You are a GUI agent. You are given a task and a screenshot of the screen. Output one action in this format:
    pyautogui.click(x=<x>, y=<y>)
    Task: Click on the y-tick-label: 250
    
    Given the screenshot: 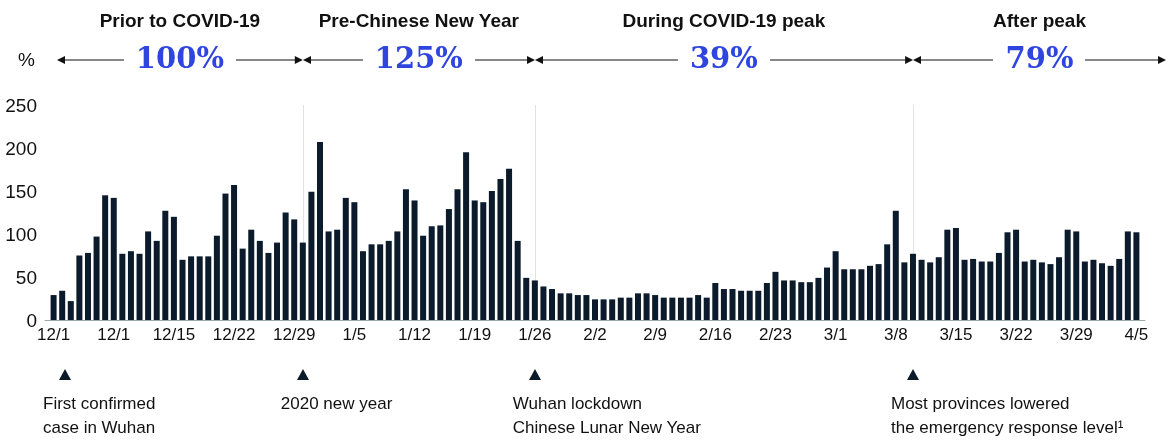 What is the action you would take?
    pyautogui.click(x=21, y=105)
    